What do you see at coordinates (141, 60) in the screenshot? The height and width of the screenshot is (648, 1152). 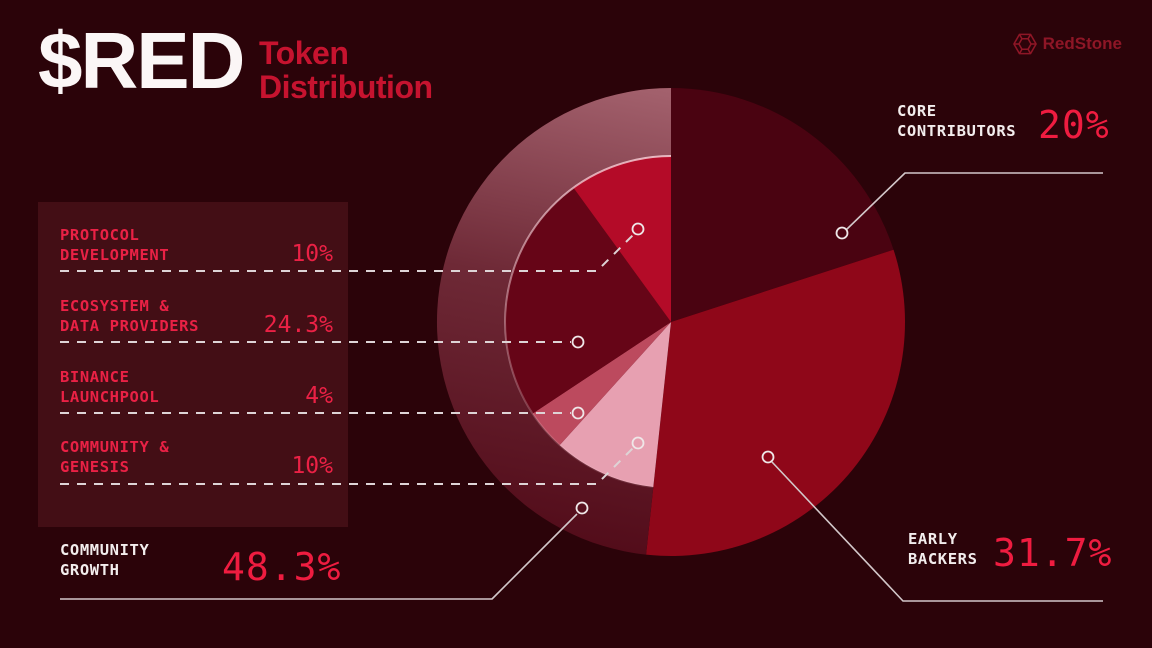 I see `page-title: $RED` at bounding box center [141, 60].